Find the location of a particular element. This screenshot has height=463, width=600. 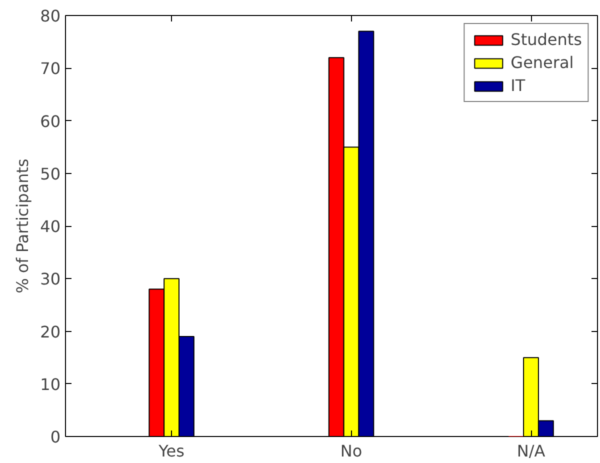

y-tick-label: 60 is located at coordinates (50, 121).